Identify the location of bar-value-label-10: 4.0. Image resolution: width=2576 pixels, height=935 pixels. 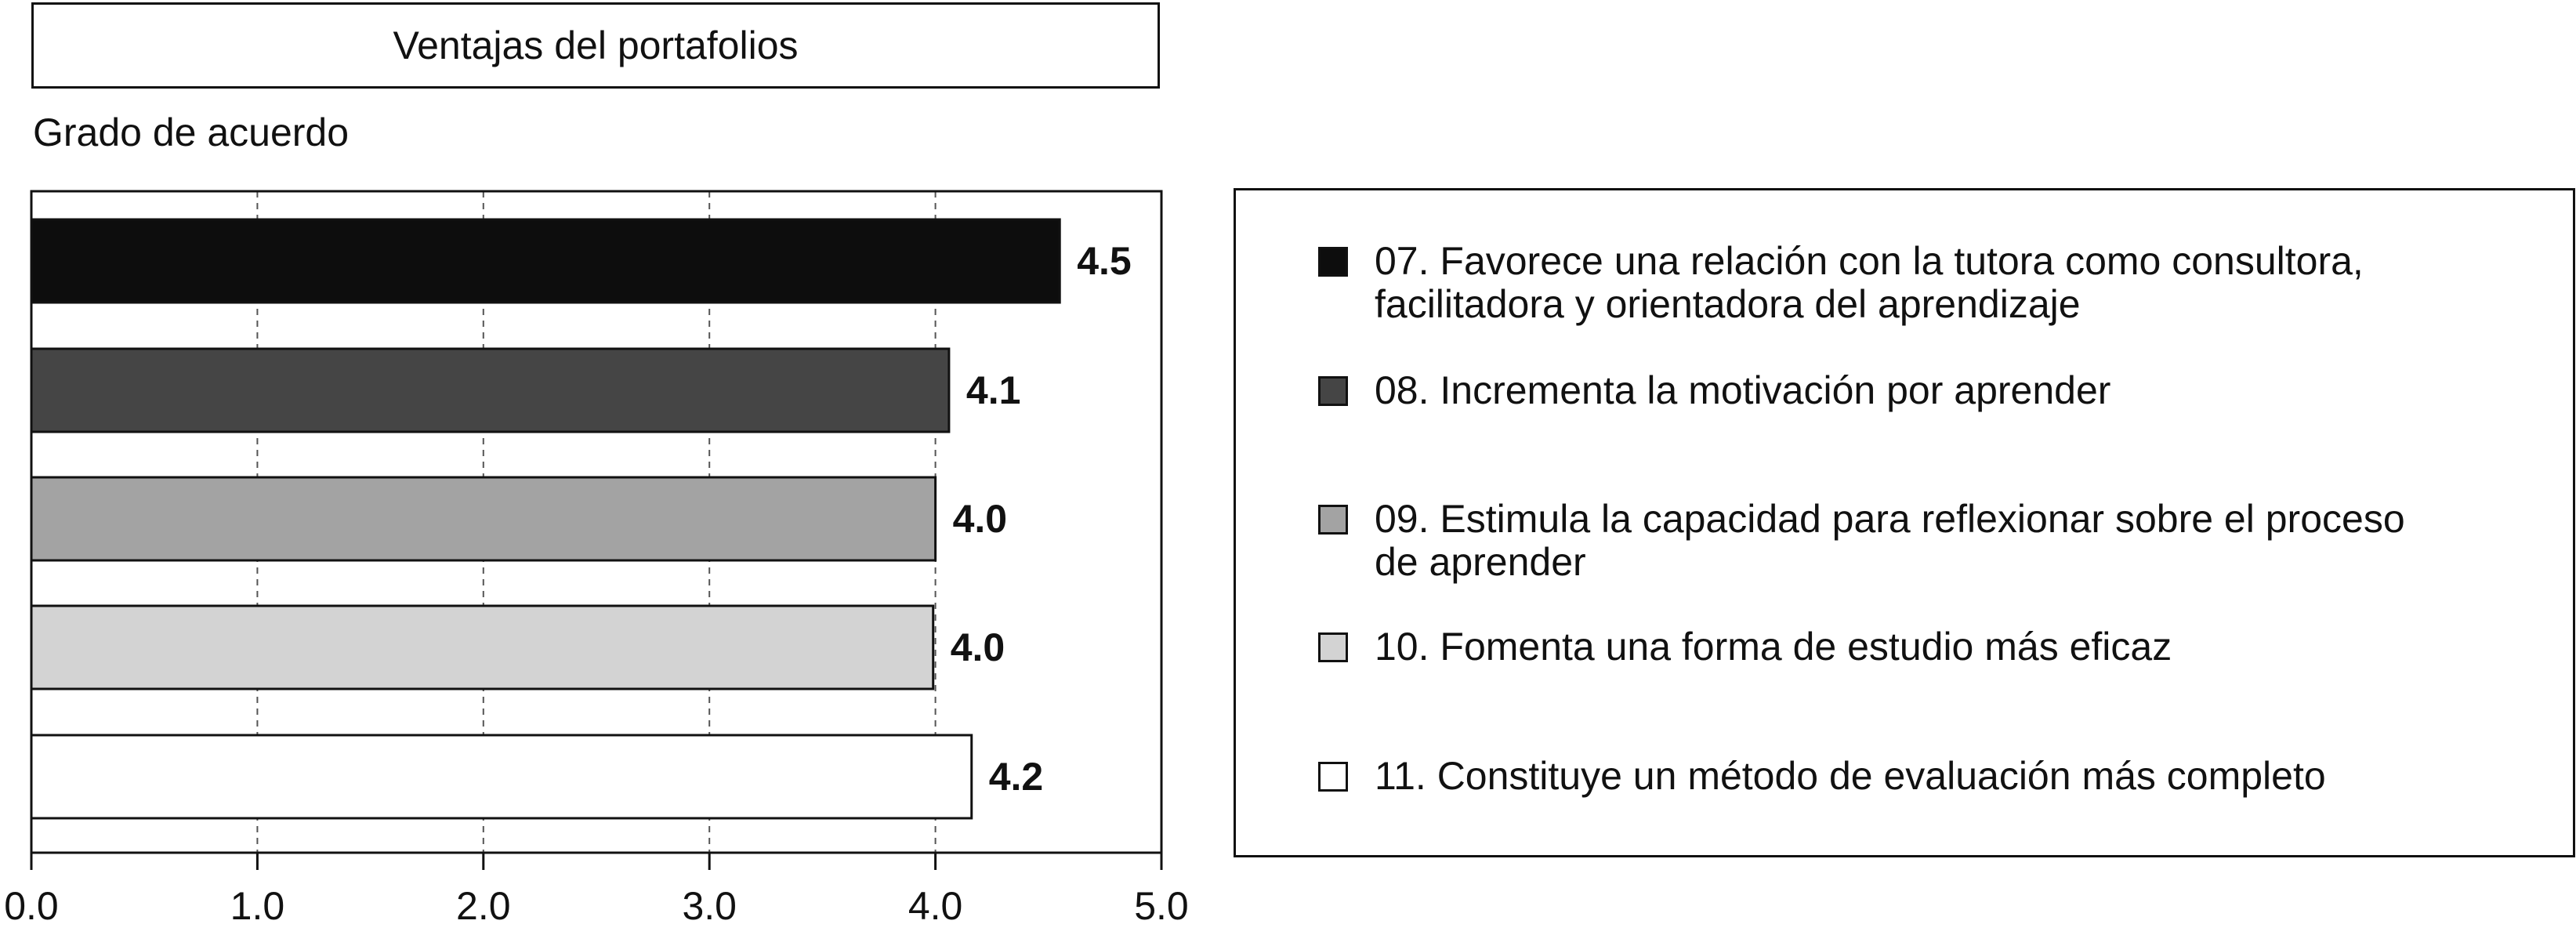
(978, 647).